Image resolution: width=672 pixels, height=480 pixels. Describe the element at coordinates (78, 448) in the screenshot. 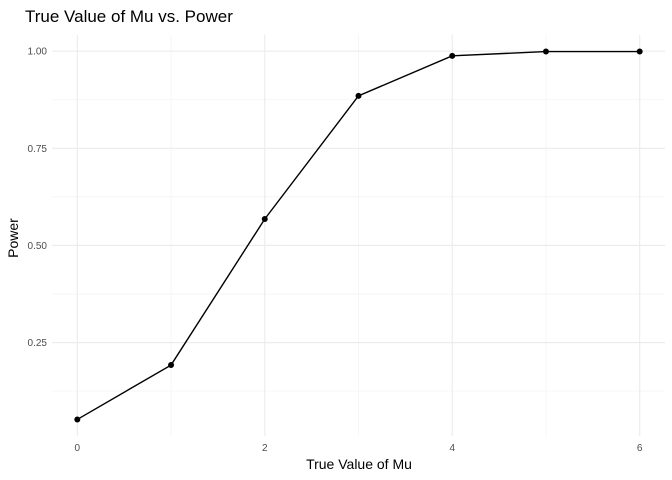

I see `x-tick-label-0: 0` at that location.